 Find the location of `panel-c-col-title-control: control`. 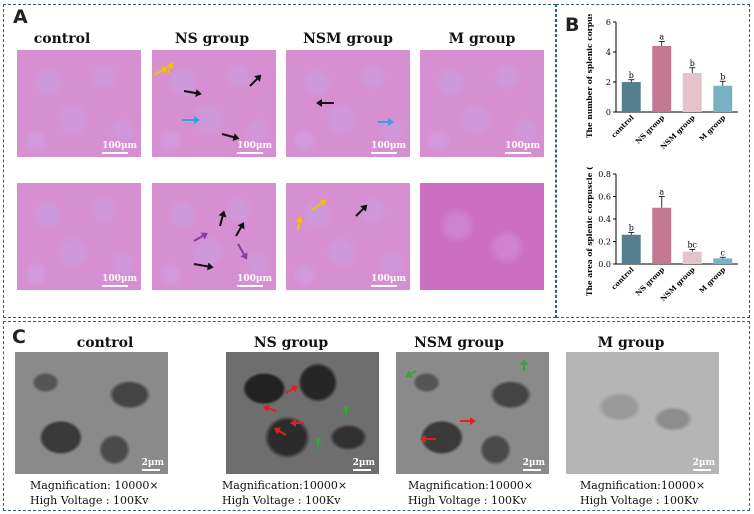

panel-c-col-title-control: control is located at coordinates (105, 343).